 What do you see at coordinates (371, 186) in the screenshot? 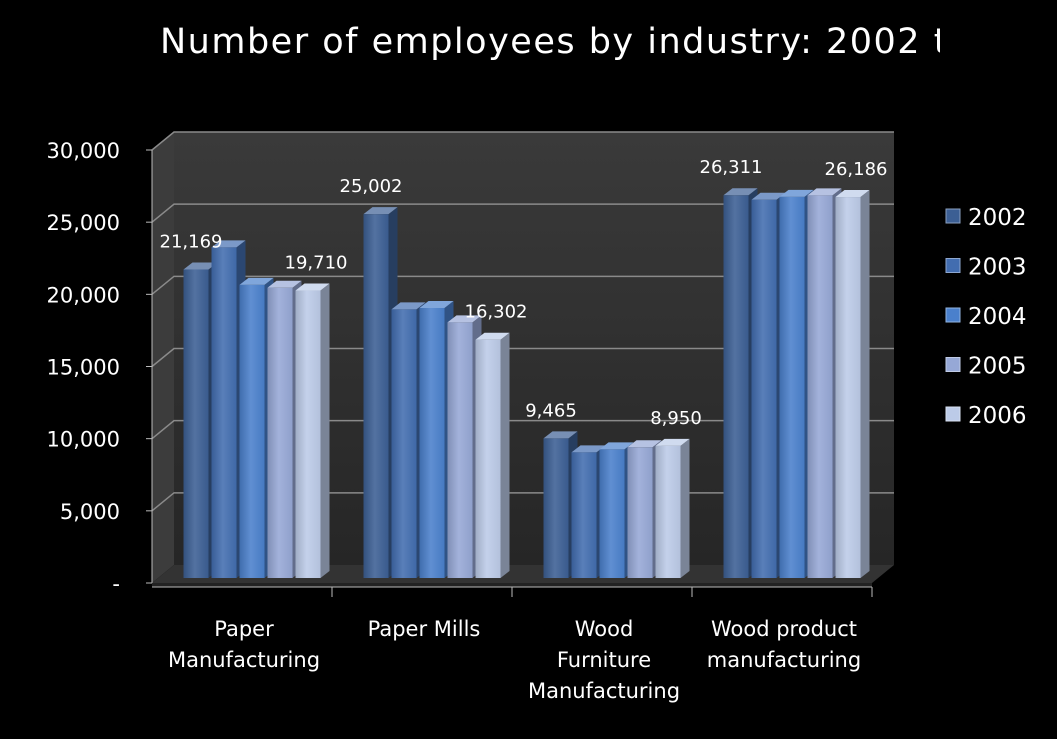
I see `data-label: 25,002` at bounding box center [371, 186].